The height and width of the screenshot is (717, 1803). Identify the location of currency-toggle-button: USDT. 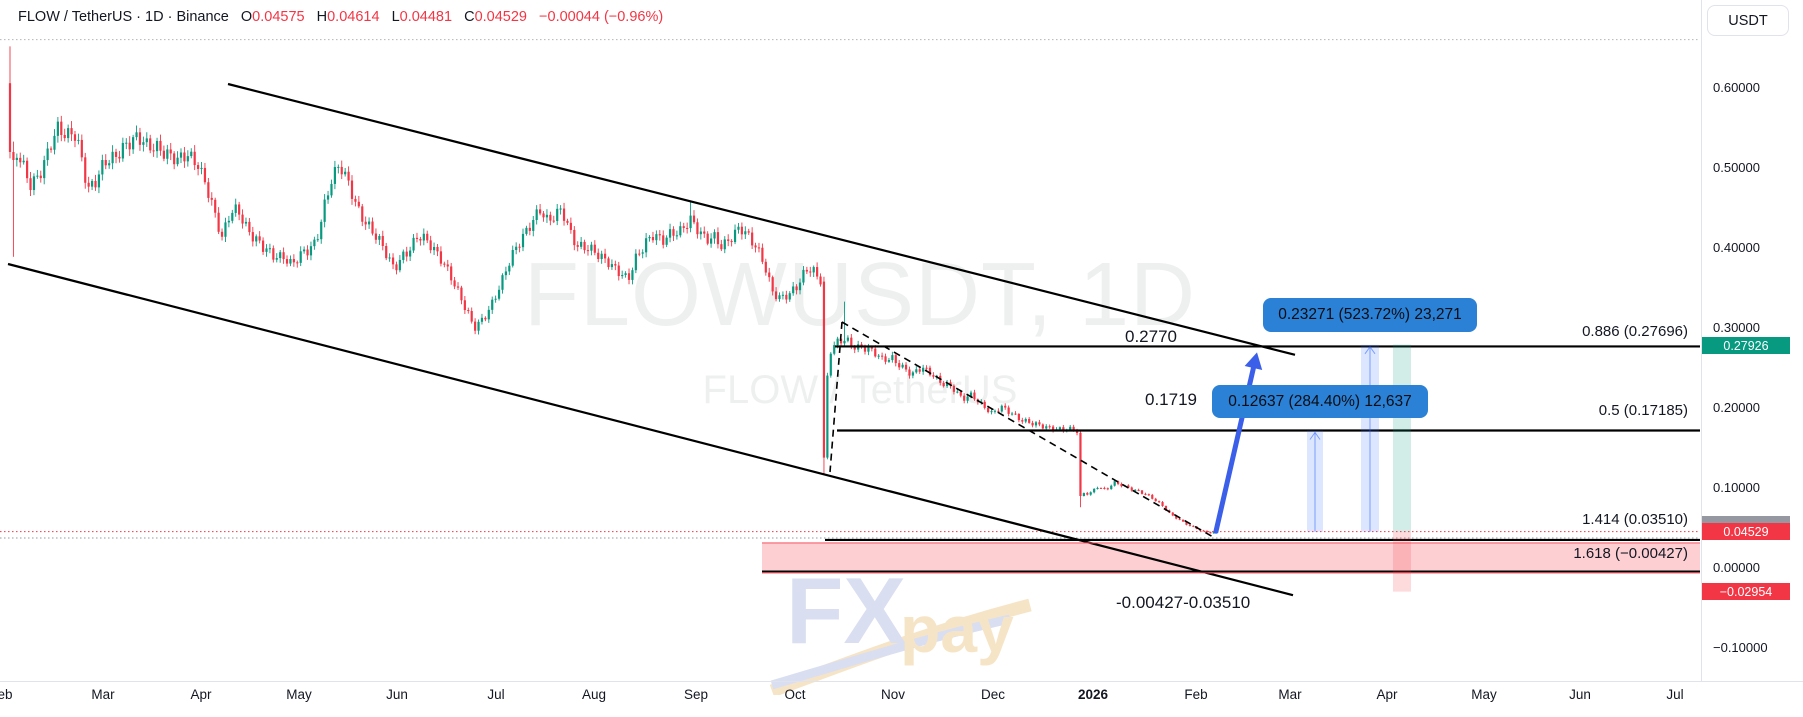
(1748, 20).